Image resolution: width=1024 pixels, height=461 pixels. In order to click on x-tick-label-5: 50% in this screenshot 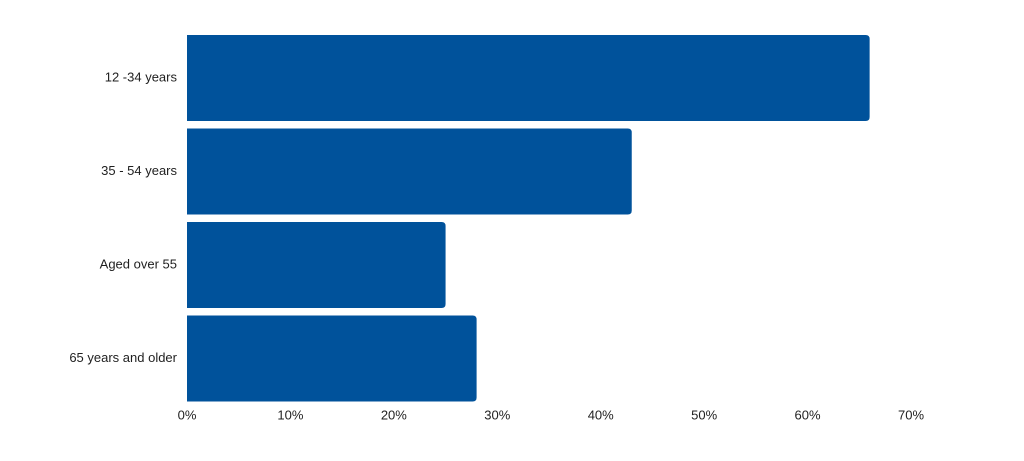, I will do `click(704, 414)`.